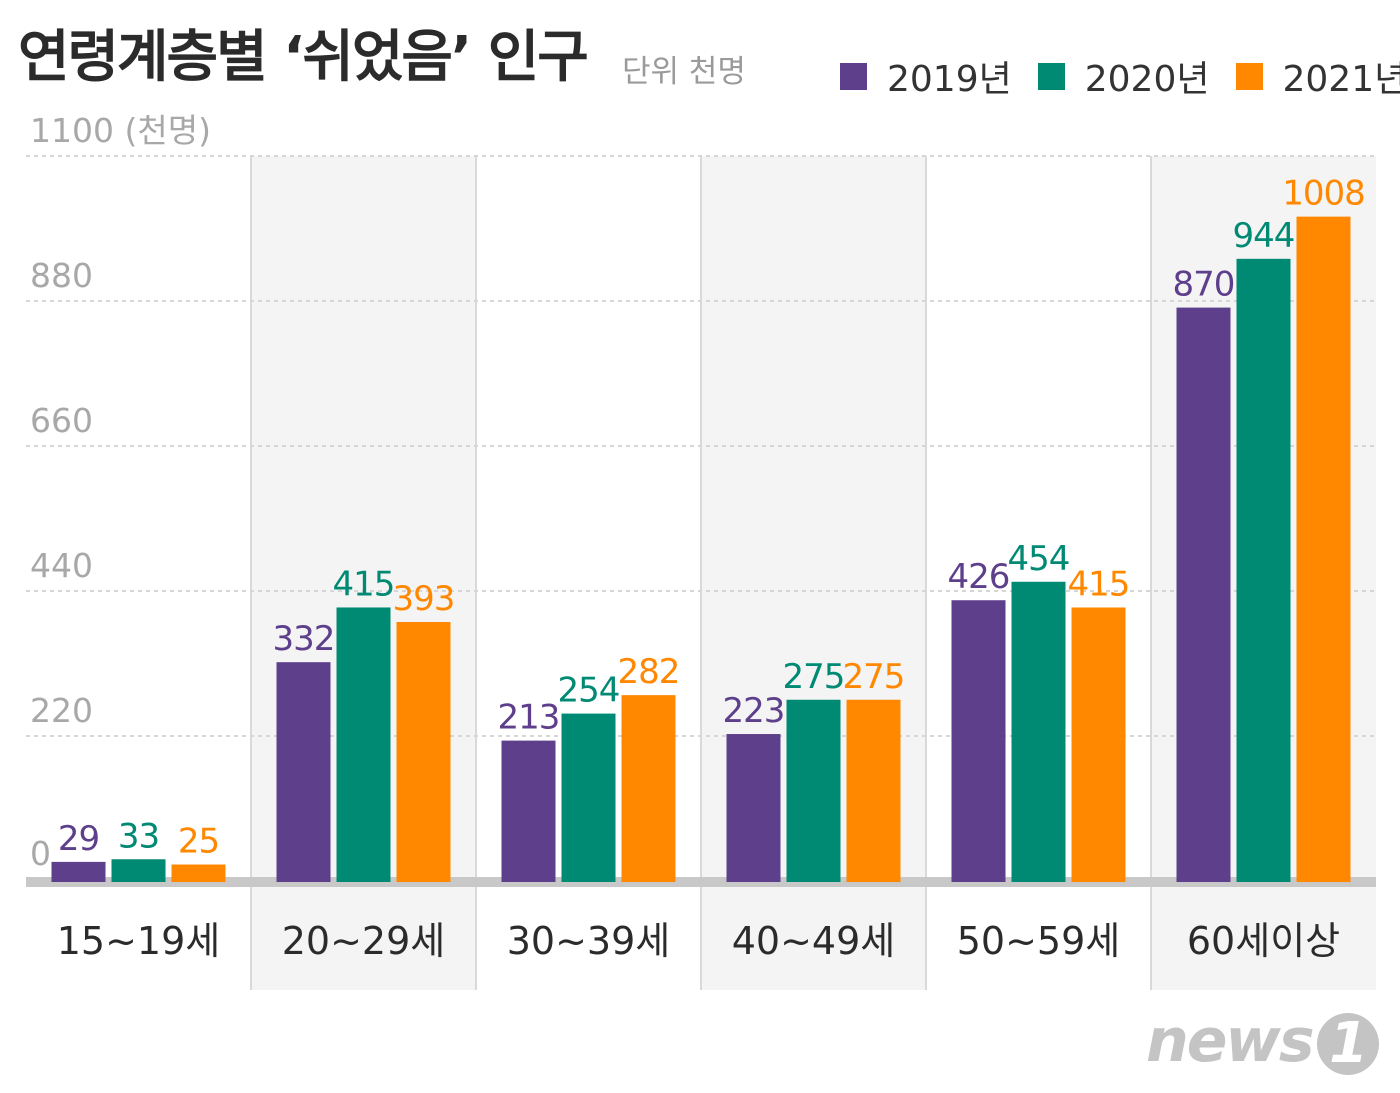  What do you see at coordinates (304, 639) in the screenshot?
I see `data-label-2019: 332` at bounding box center [304, 639].